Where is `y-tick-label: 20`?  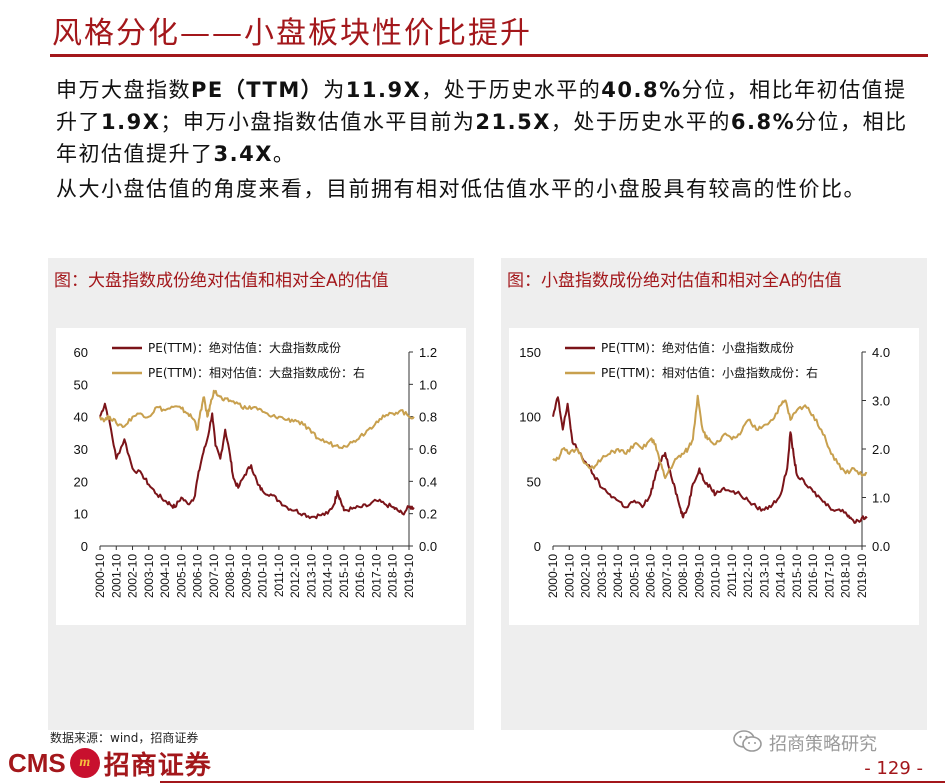
y-tick-label: 20 is located at coordinates (81, 481).